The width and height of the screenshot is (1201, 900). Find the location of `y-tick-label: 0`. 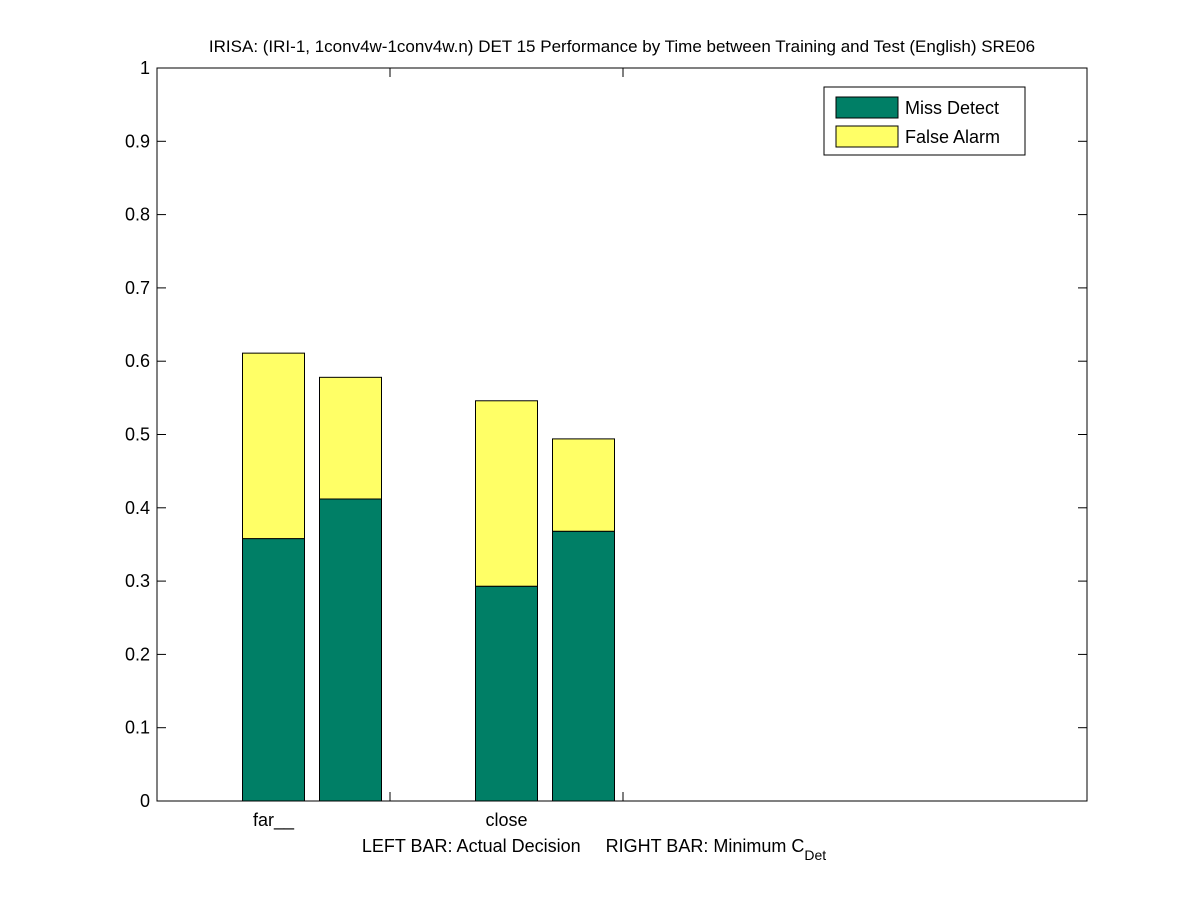

y-tick-label: 0 is located at coordinates (145, 801).